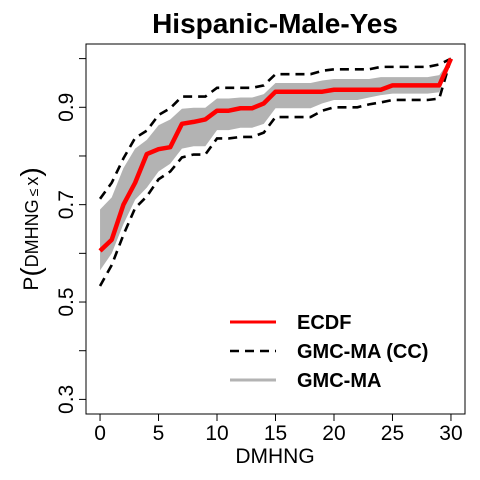 This screenshot has height=480, width=480. Describe the element at coordinates (33, 192) in the screenshot. I see `y-axis-label-op: ≤` at that location.